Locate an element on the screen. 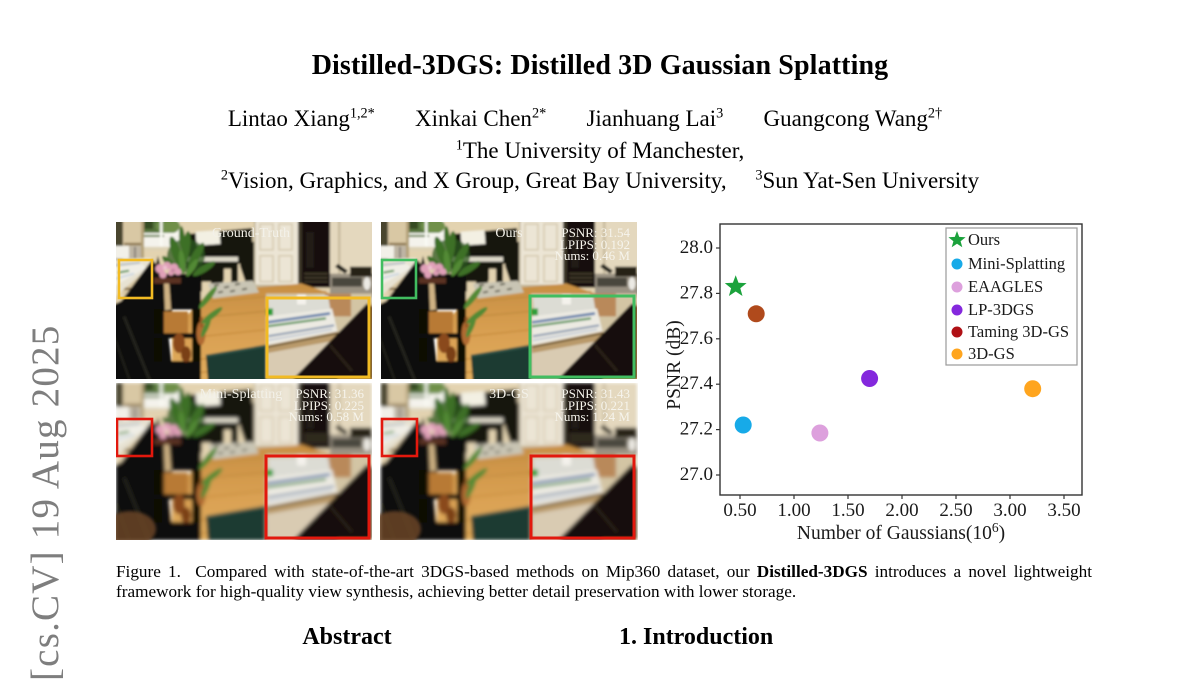  svg-text: PSNR (dB) is located at coordinates (674, 364).